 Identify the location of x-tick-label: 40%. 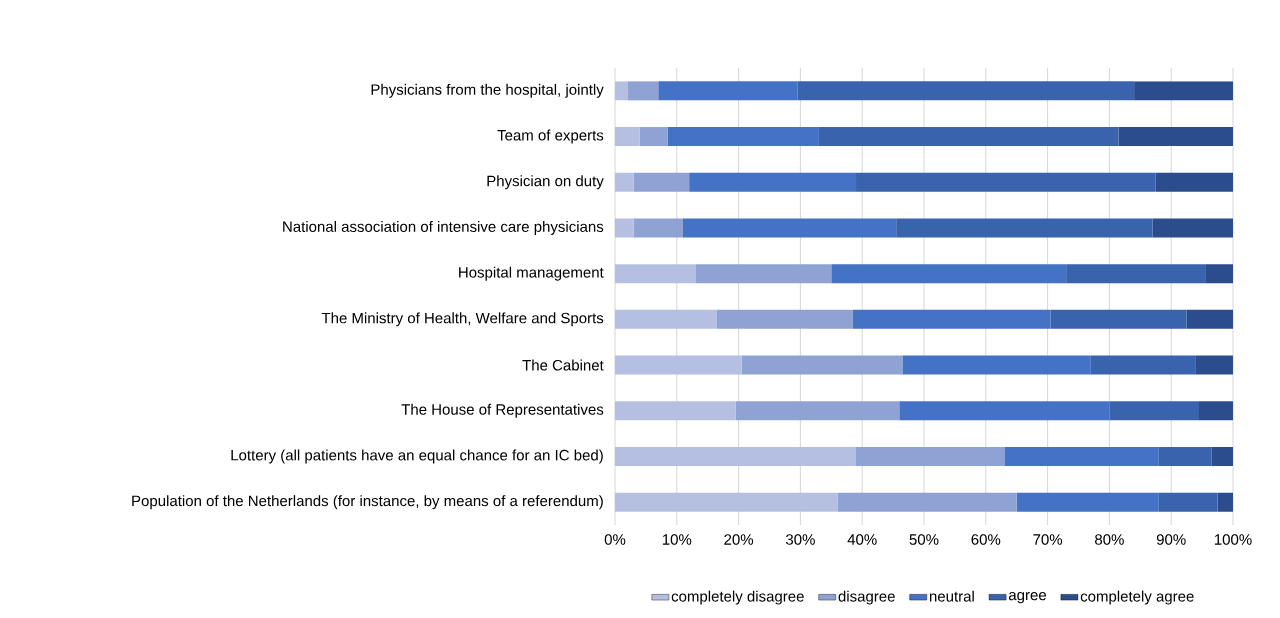
(862, 539).